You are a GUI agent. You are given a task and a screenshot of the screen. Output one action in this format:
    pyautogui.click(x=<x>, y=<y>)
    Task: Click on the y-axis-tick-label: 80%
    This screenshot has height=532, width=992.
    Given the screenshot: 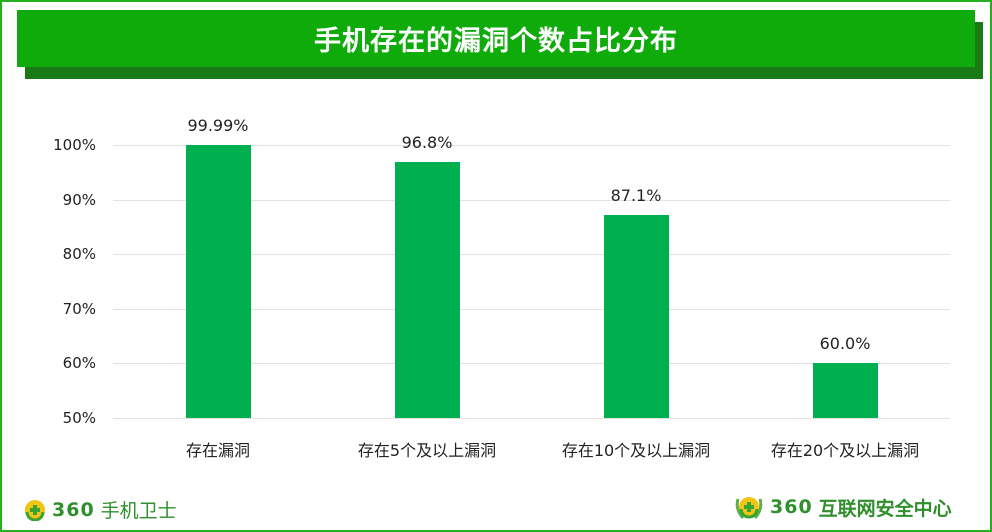 What is the action you would take?
    pyautogui.click(x=79, y=254)
    